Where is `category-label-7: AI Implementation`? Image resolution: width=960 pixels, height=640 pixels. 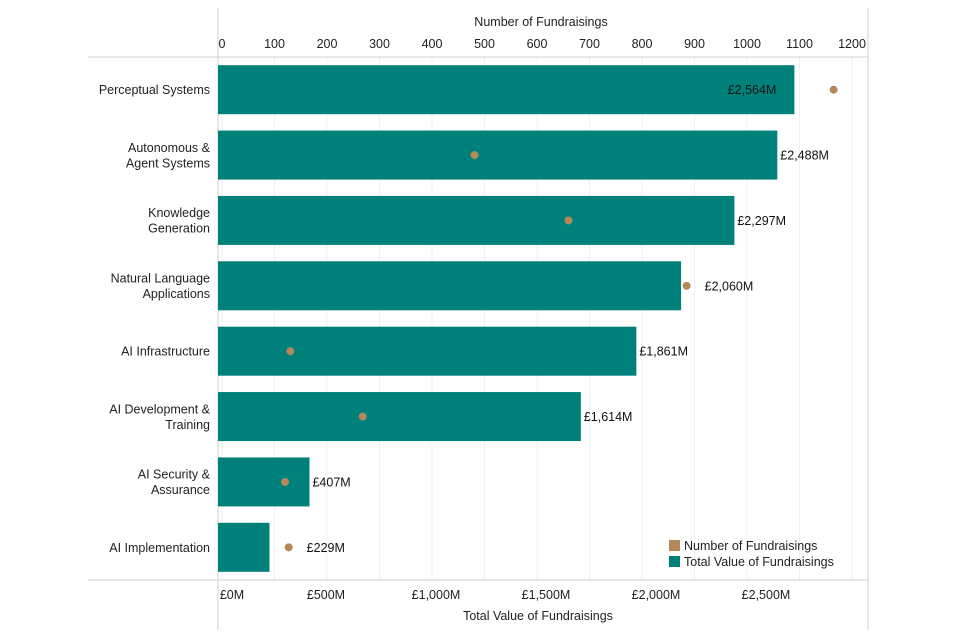
category-label-7: AI Implementation is located at coordinates (159, 548).